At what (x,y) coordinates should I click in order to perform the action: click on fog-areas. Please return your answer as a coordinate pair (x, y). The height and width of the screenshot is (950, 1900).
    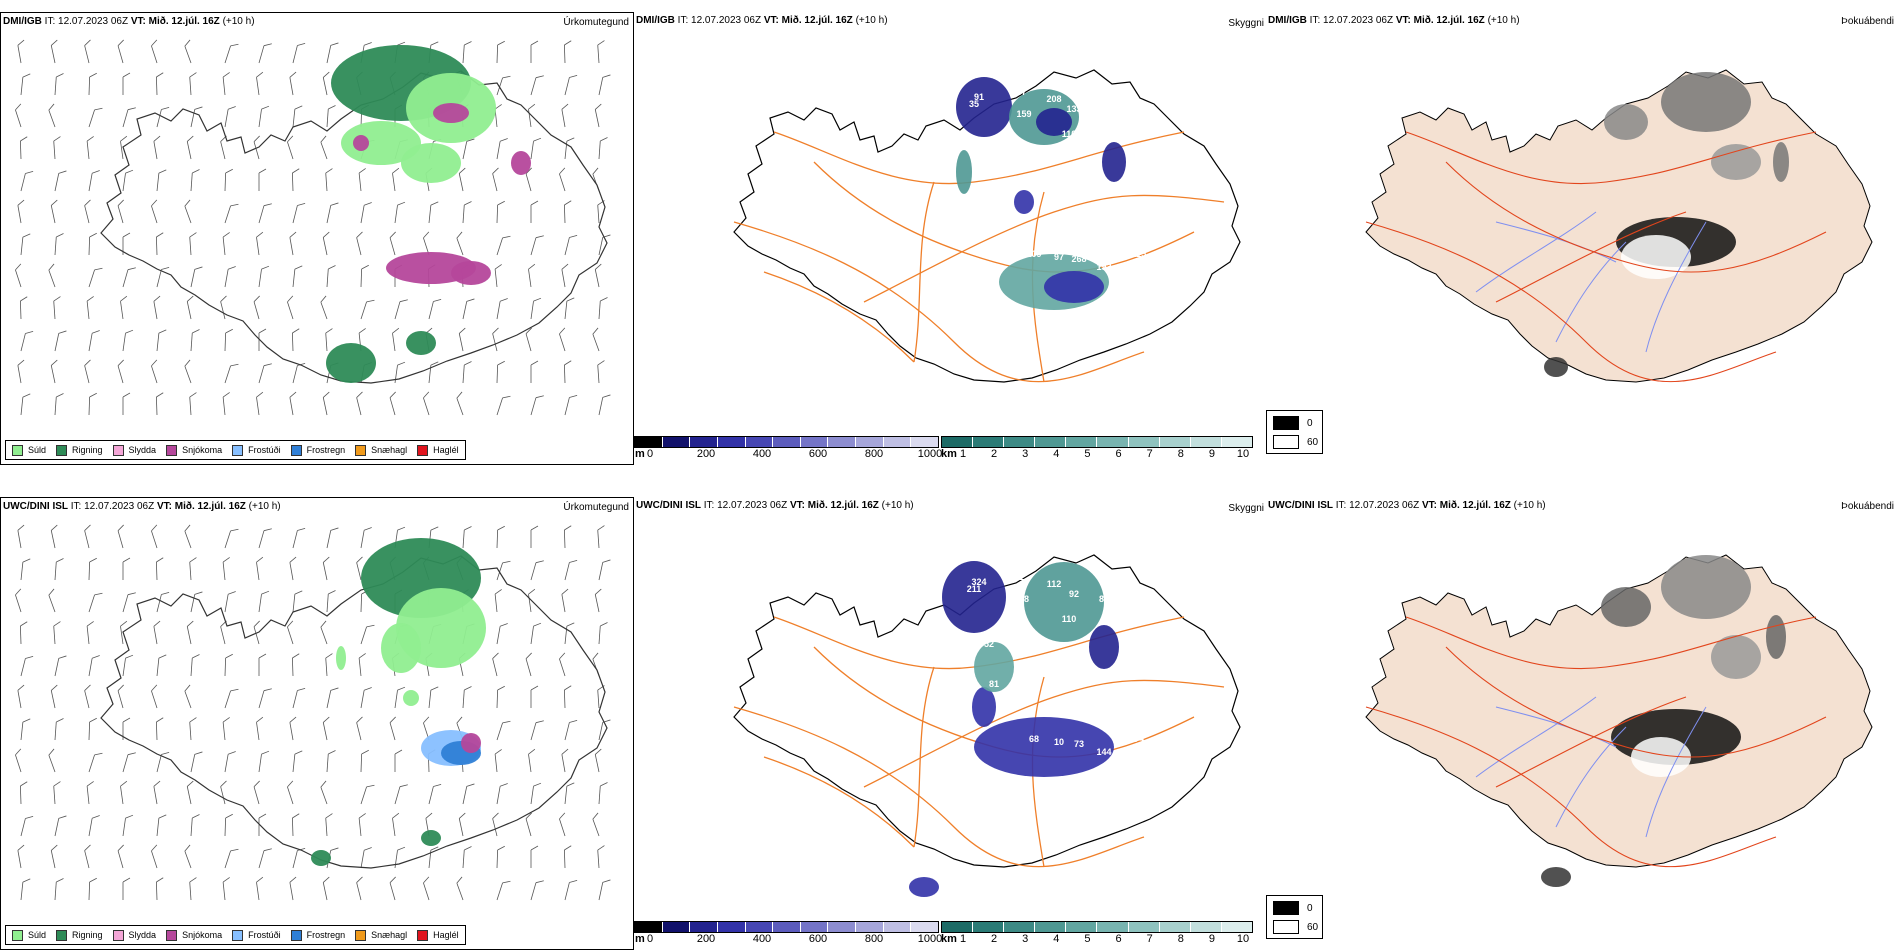
    Looking at the image, I should click on (1666, 224).